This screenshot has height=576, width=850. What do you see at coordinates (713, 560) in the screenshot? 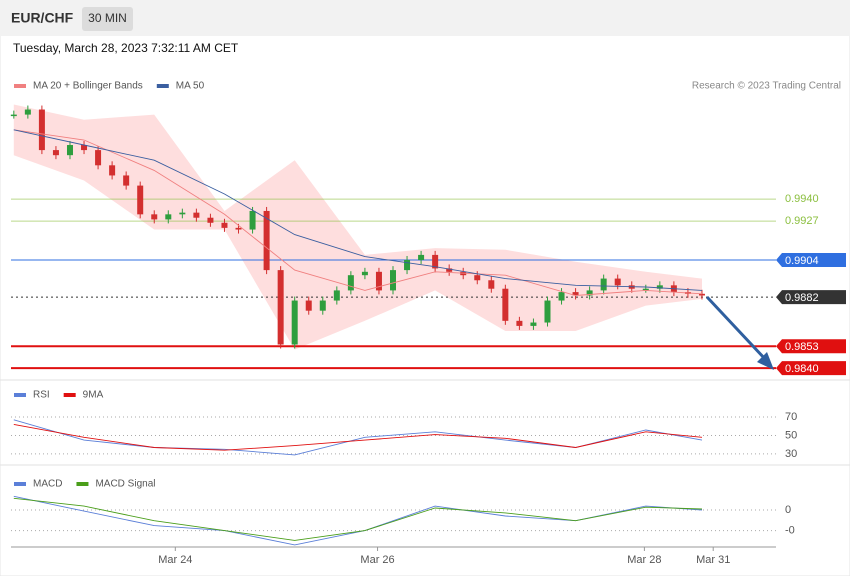
I see `x-tick-label: Mar 31` at bounding box center [713, 560].